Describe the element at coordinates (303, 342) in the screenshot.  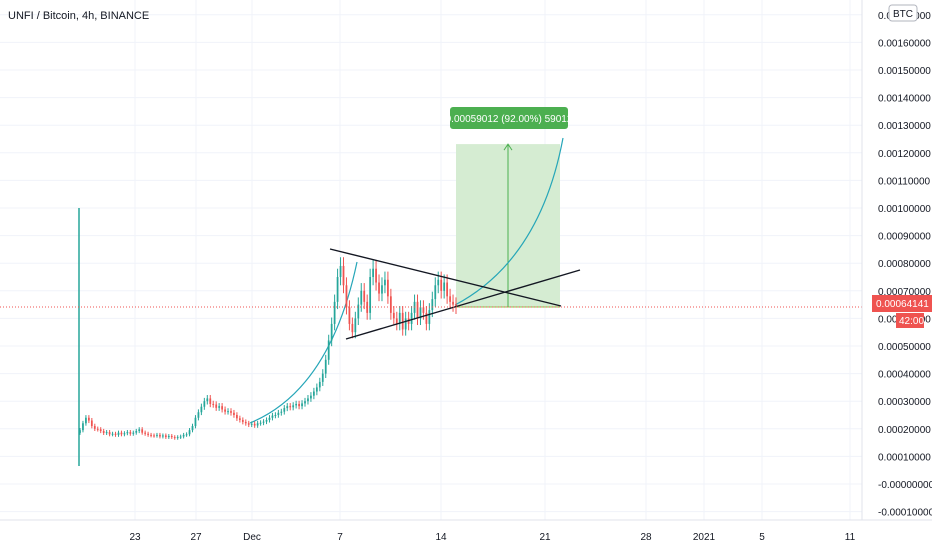
I see `curve-left` at that location.